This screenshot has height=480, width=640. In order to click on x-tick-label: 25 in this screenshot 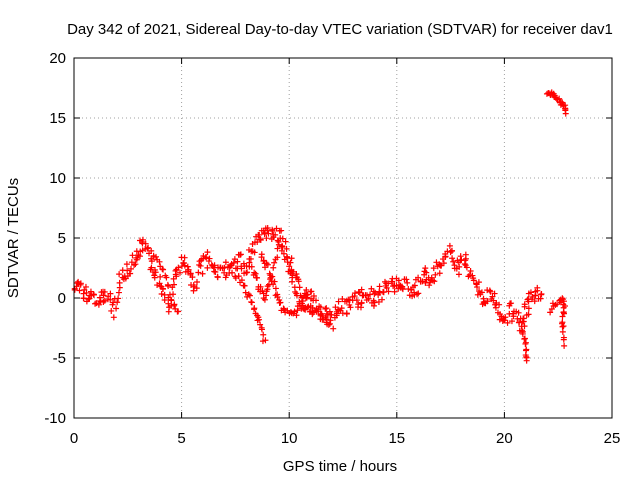, I will do `click(612, 438)`.